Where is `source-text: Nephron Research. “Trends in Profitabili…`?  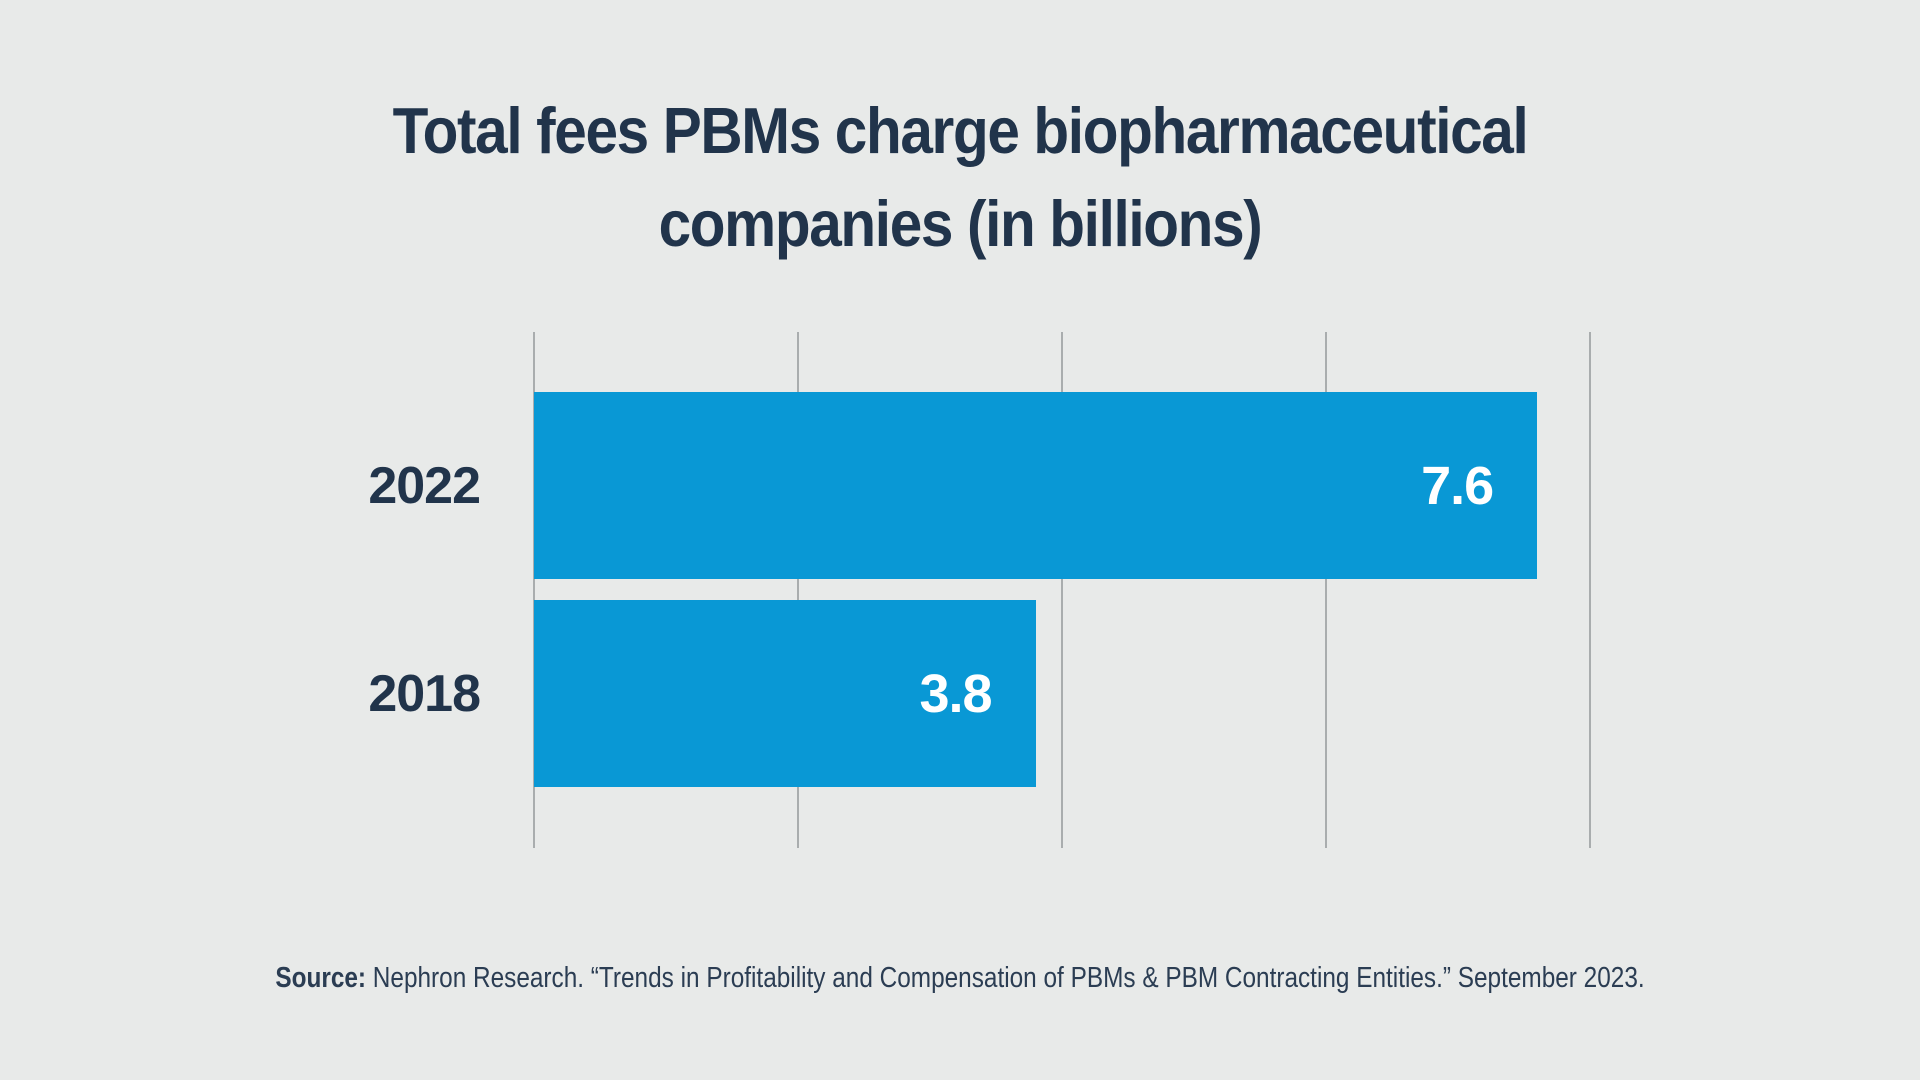
source-text: Nephron Research. “Trends in Profitabili… is located at coordinates (1005, 978).